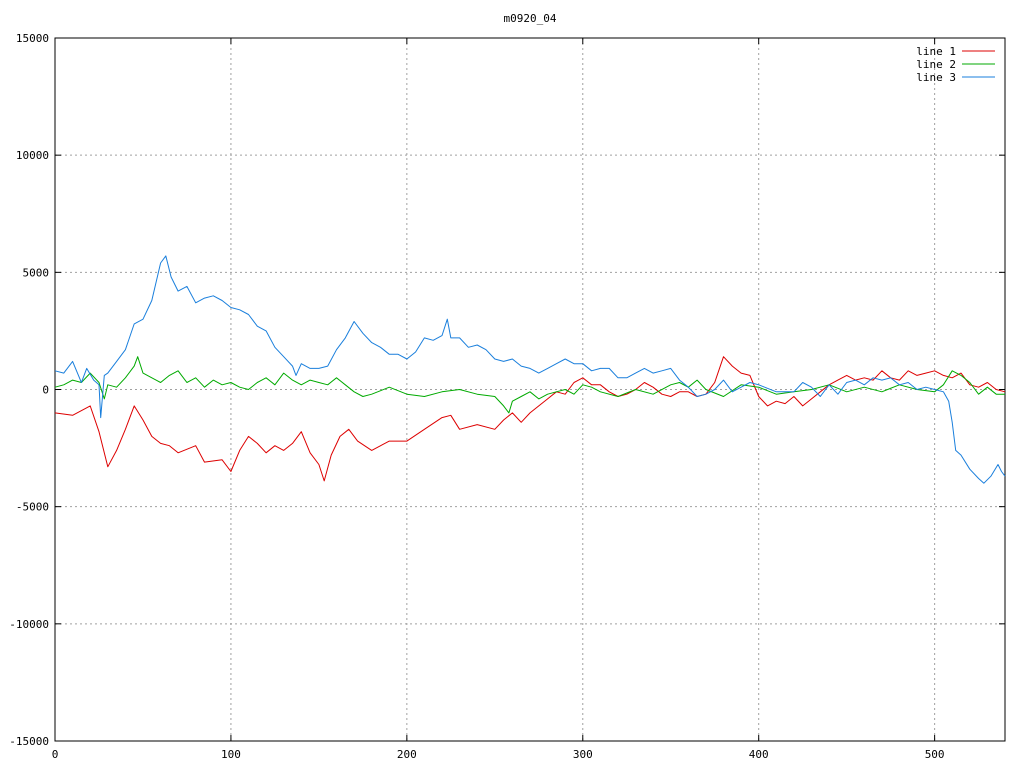 The image size is (1024, 768). What do you see at coordinates (407, 754) in the screenshot?
I see `x-tick-label: 200` at bounding box center [407, 754].